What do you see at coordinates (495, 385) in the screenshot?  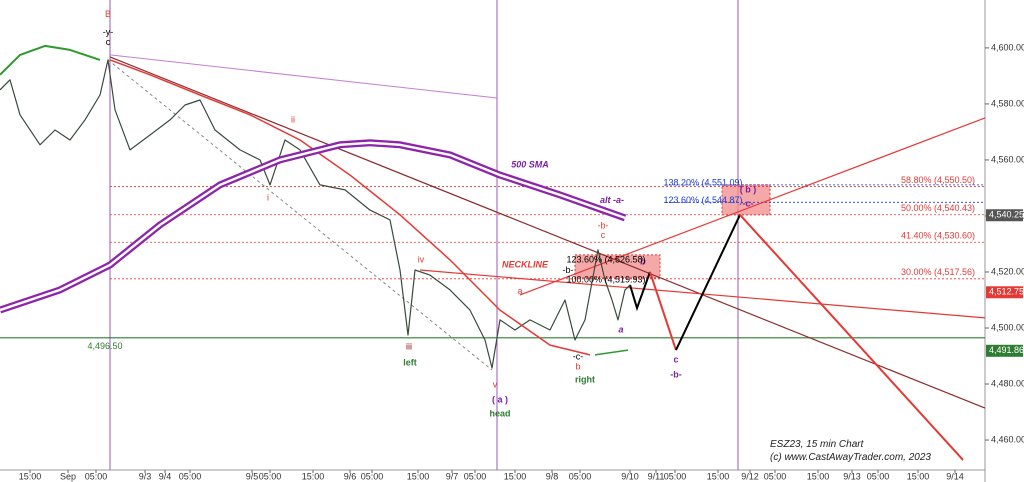 I see `wave-label: v` at bounding box center [495, 385].